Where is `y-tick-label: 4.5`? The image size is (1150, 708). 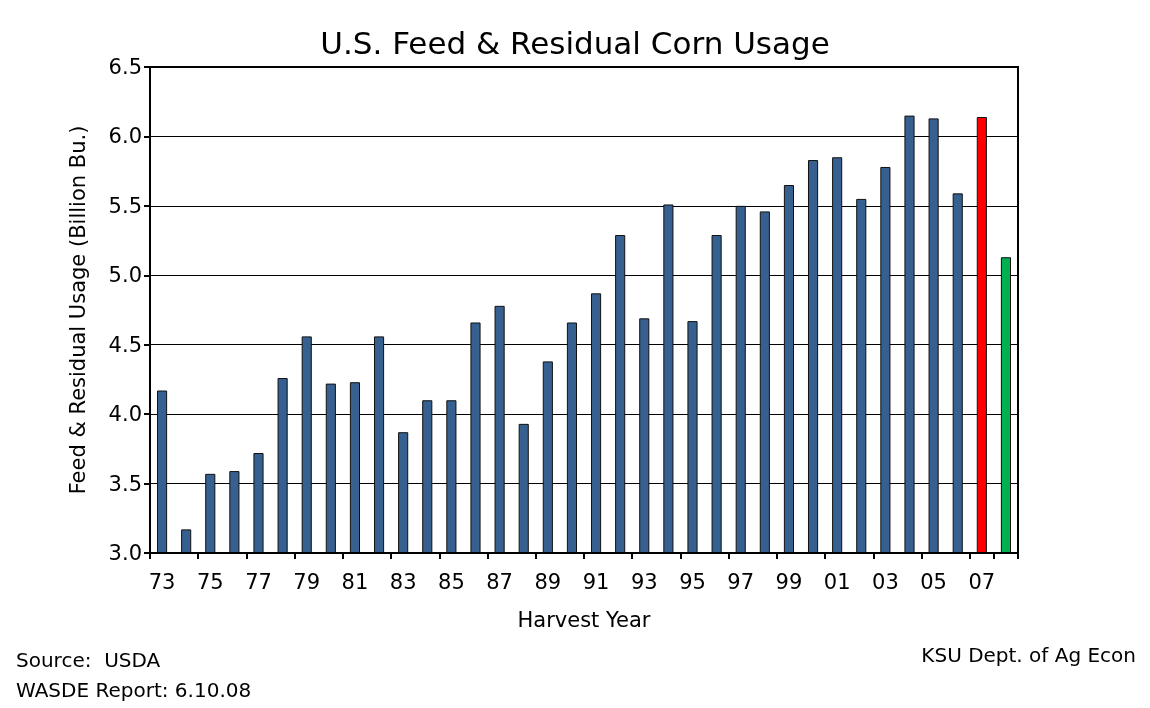
y-tick-label: 4.5 is located at coordinates (125, 344).